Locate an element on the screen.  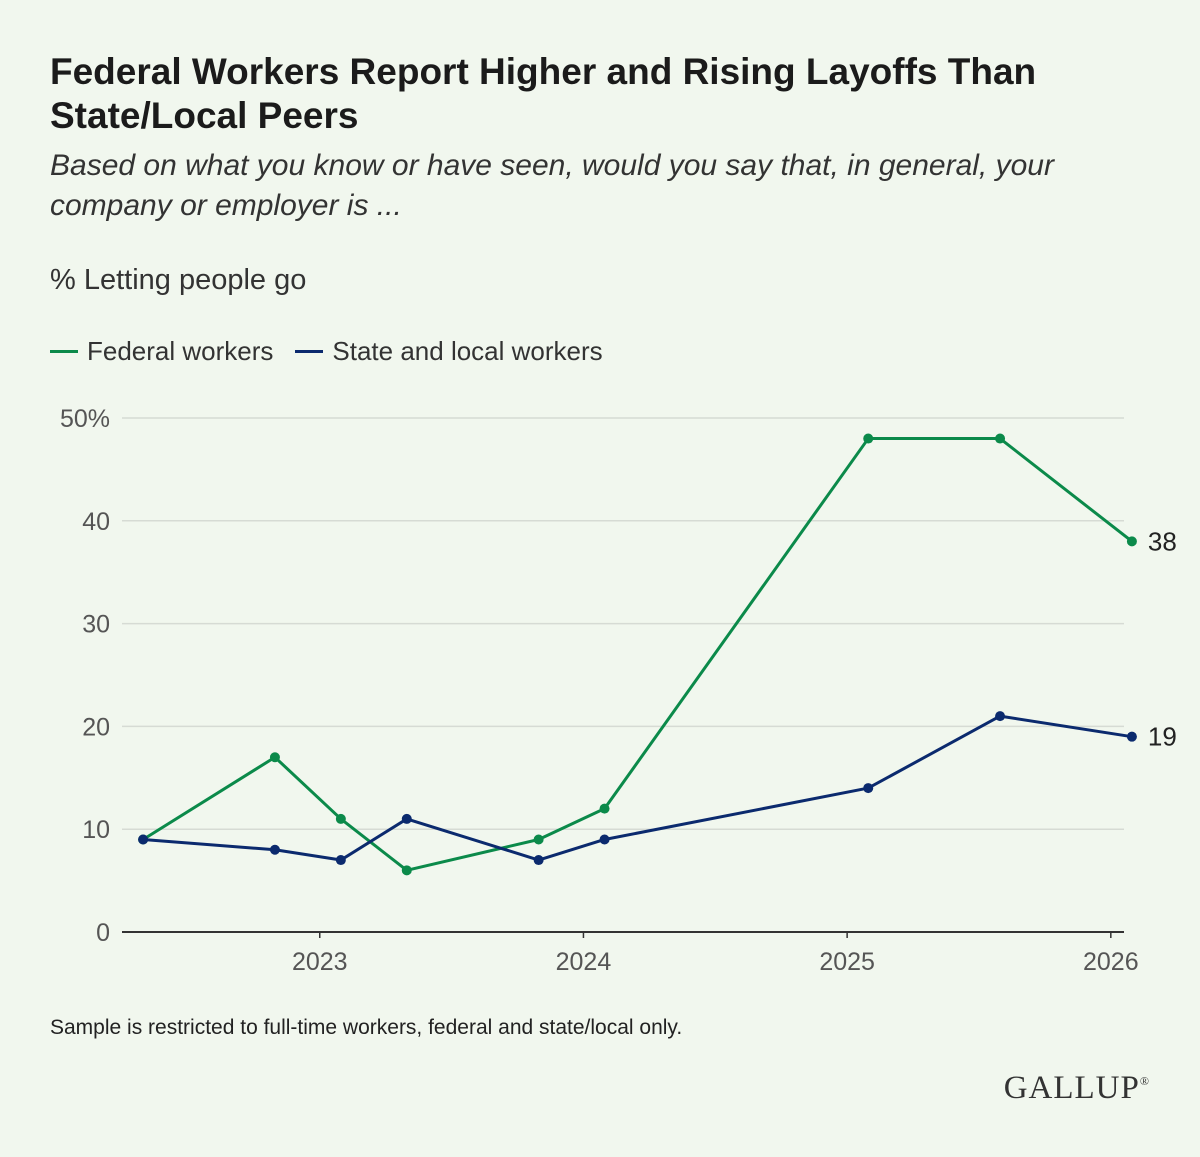
registered-mark: ® is located at coordinates (1144, 1081).